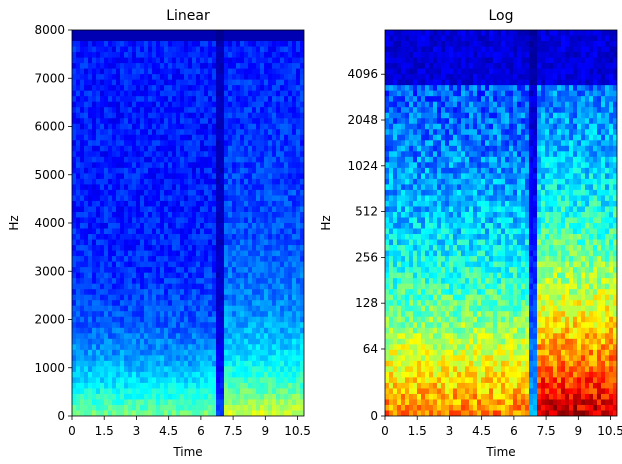 The image size is (622, 464). What do you see at coordinates (49, 320) in the screenshot?
I see `y-tick-label: 2000` at bounding box center [49, 320].